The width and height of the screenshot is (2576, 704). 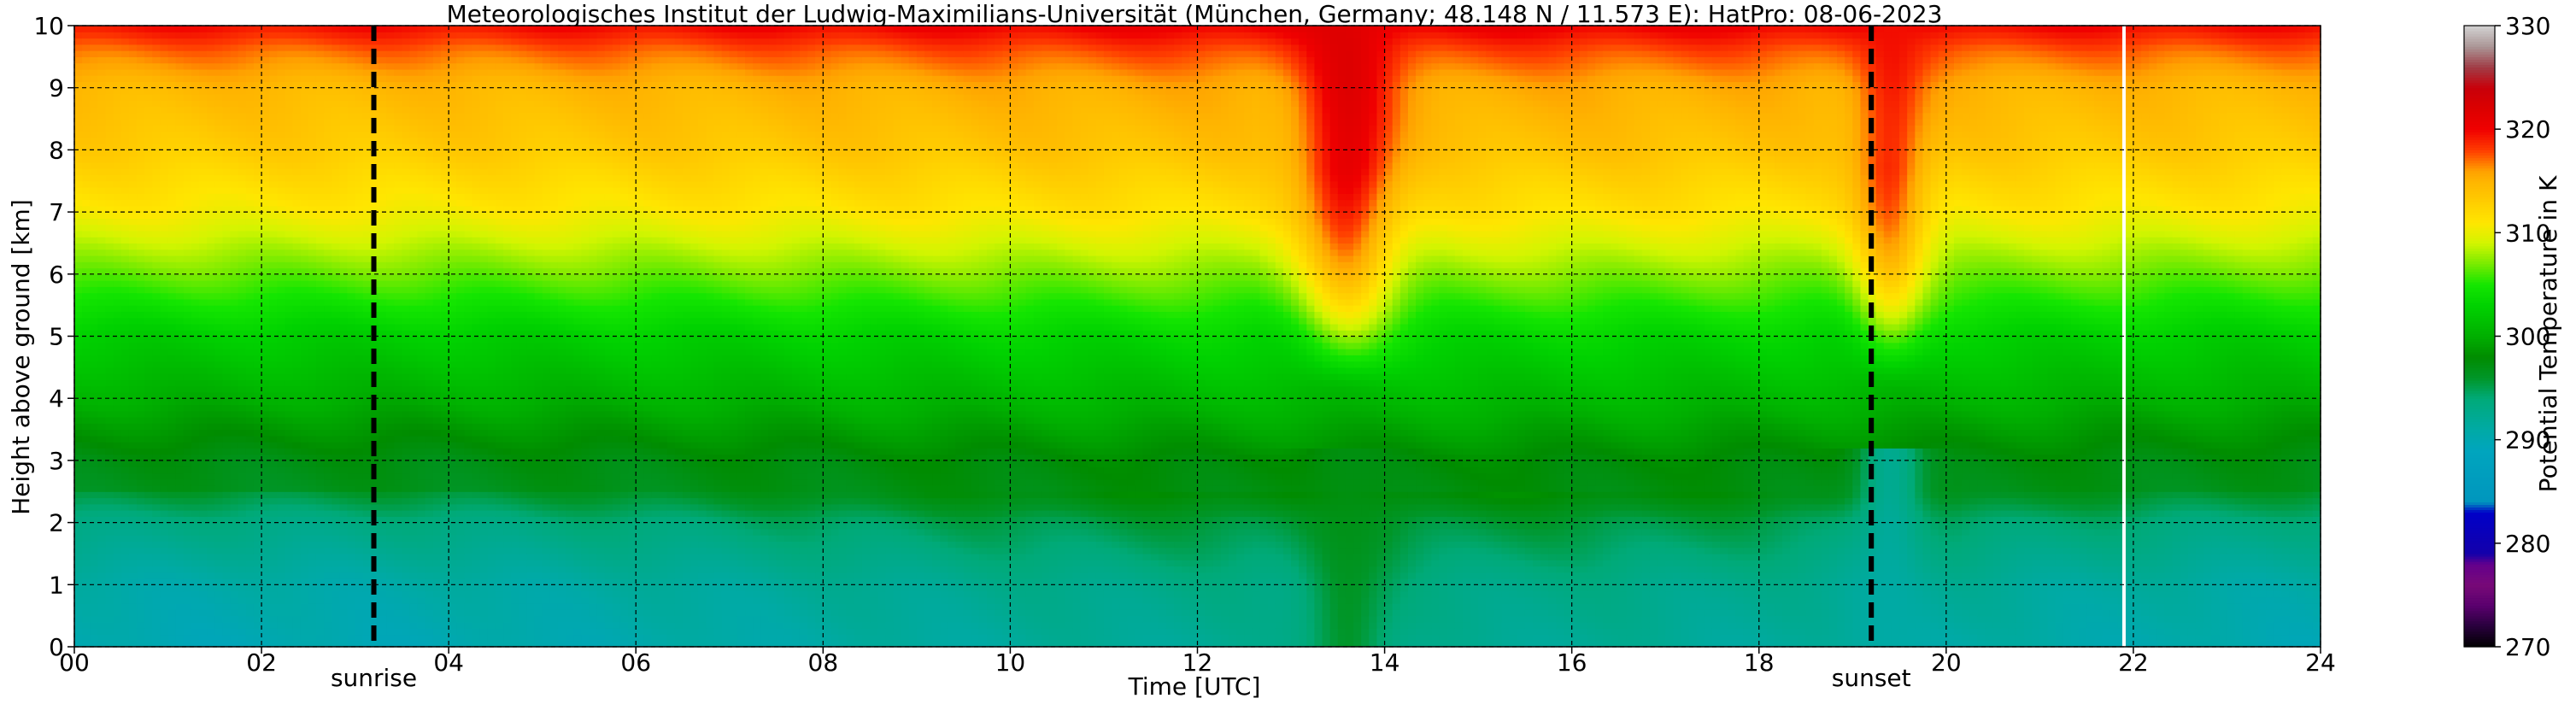 I want to click on y-tick-label: 0, so click(x=56, y=647).